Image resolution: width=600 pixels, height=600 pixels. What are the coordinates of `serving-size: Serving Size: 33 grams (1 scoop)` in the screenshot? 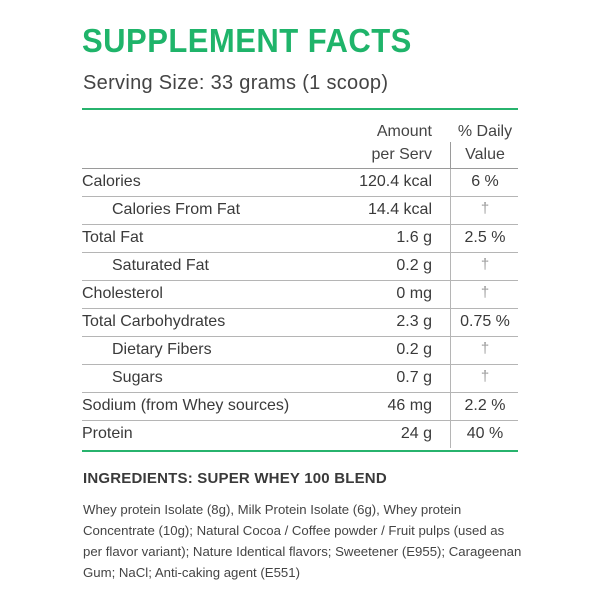 It's located at (236, 83).